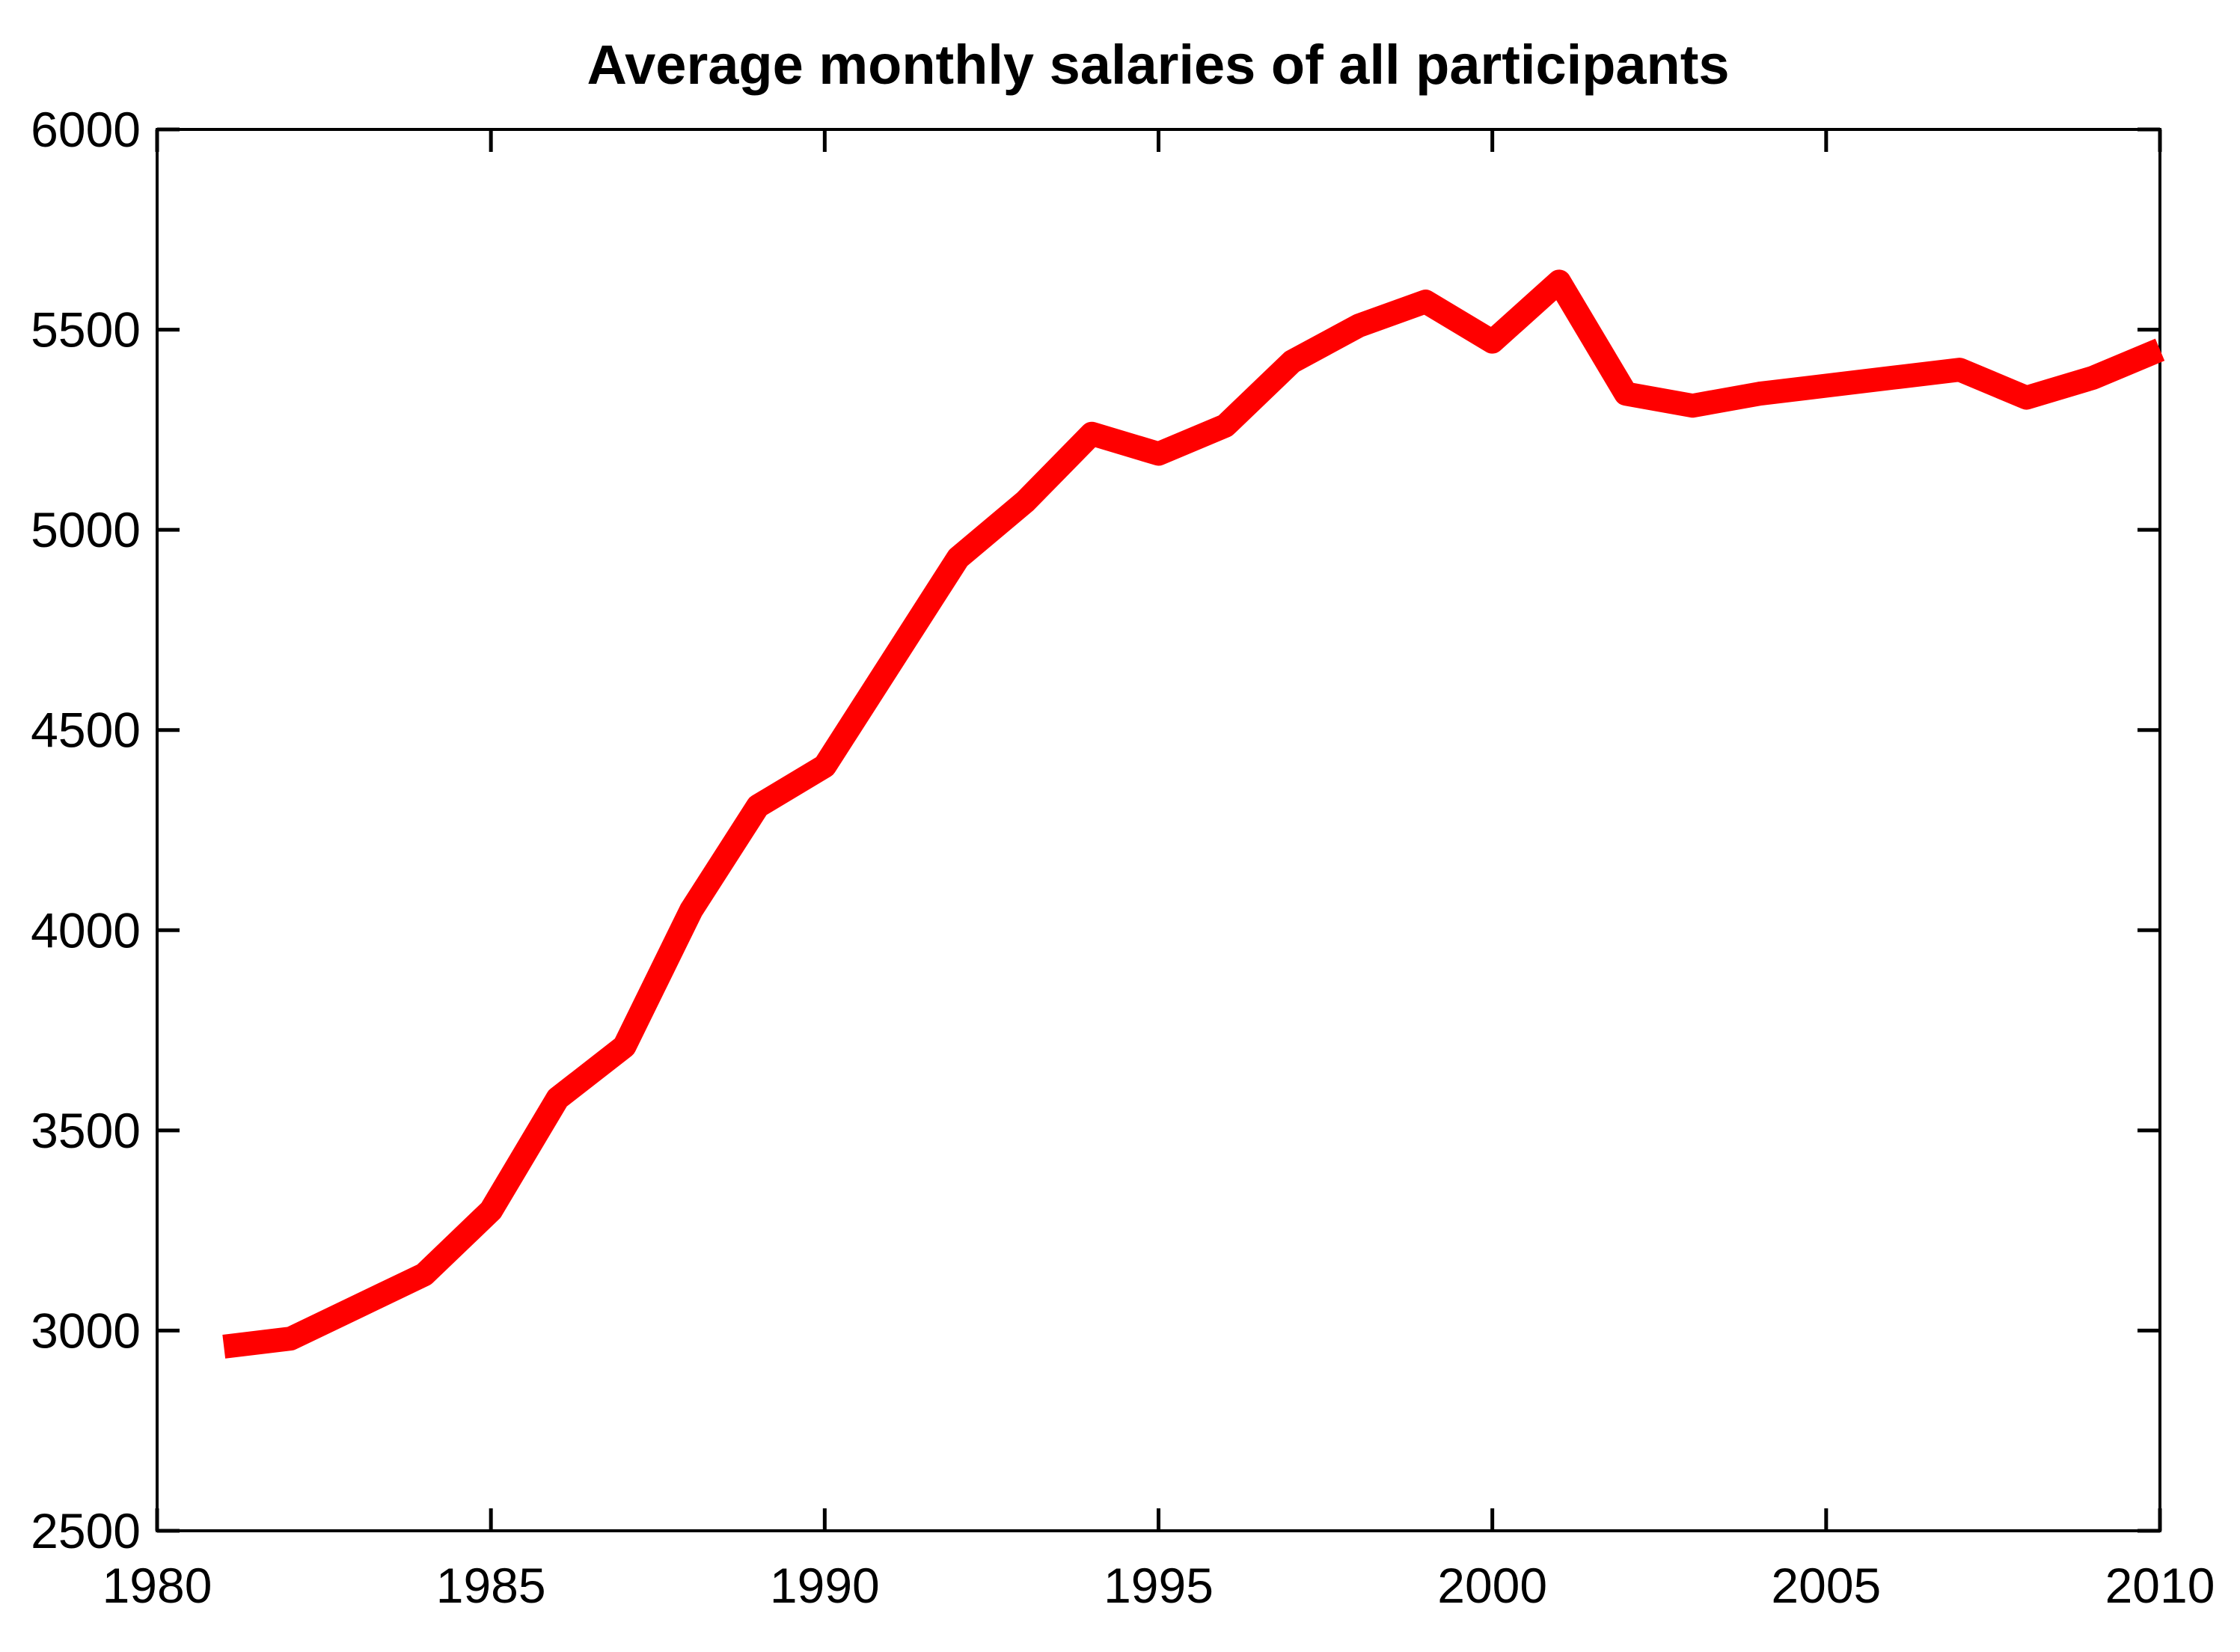  I want to click on y-tick-label: 4000, so click(86, 930).